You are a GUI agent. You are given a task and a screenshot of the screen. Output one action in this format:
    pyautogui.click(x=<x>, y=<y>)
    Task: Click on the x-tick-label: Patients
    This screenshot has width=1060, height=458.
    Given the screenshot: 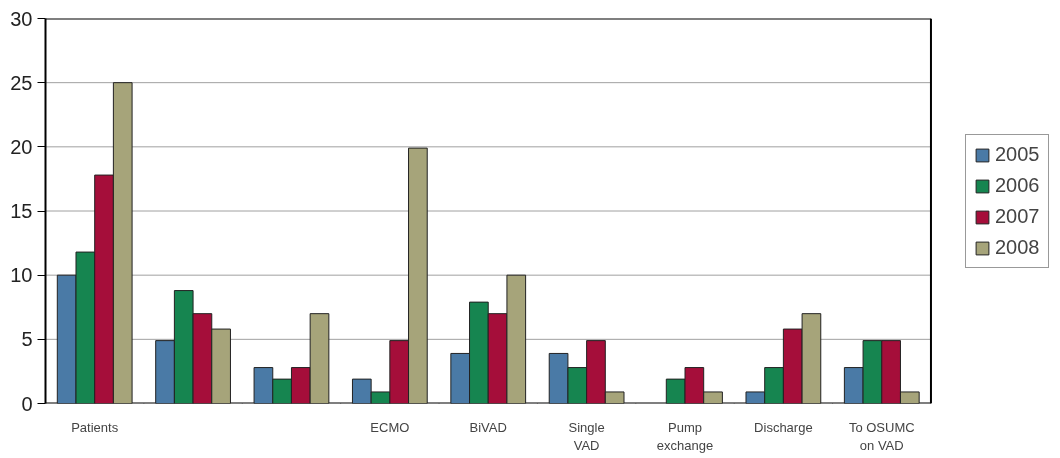 What is the action you would take?
    pyautogui.click(x=95, y=427)
    